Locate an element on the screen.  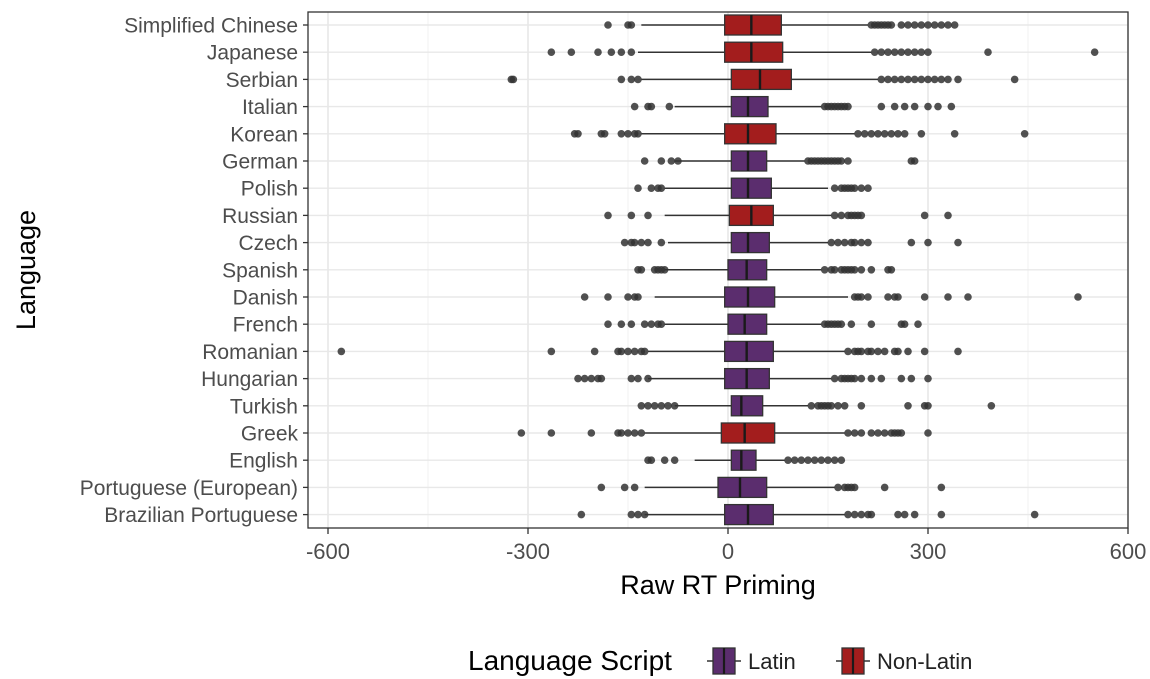
box-serbian is located at coordinates (763, 79).